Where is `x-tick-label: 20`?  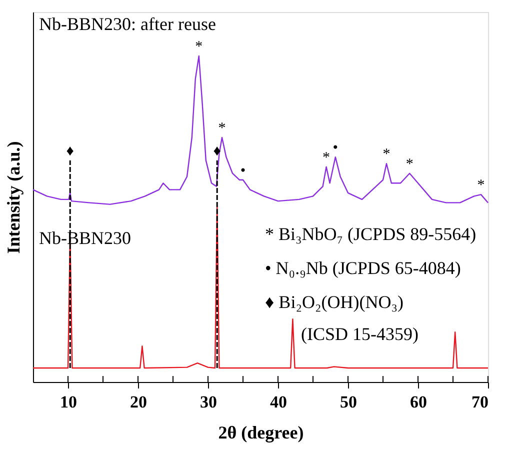 x-tick-label: 20 is located at coordinates (138, 402).